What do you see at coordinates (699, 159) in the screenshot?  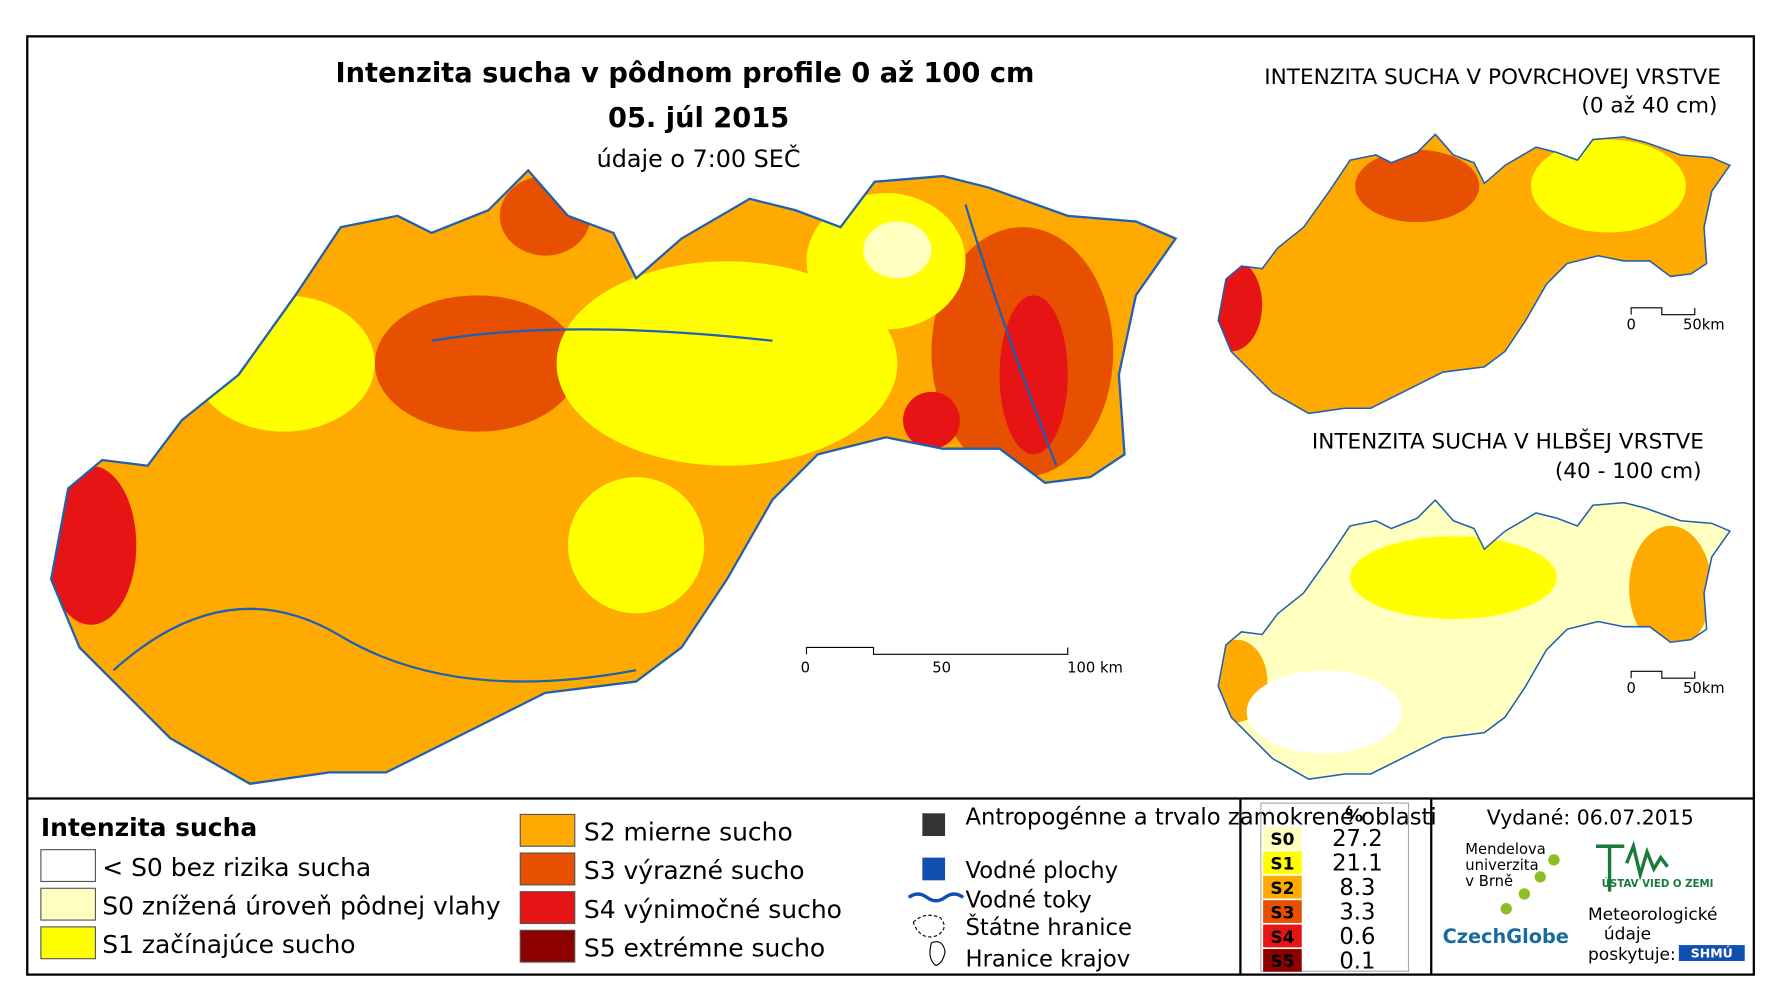 I see `note: údaje o 7:00 SEČ` at bounding box center [699, 159].